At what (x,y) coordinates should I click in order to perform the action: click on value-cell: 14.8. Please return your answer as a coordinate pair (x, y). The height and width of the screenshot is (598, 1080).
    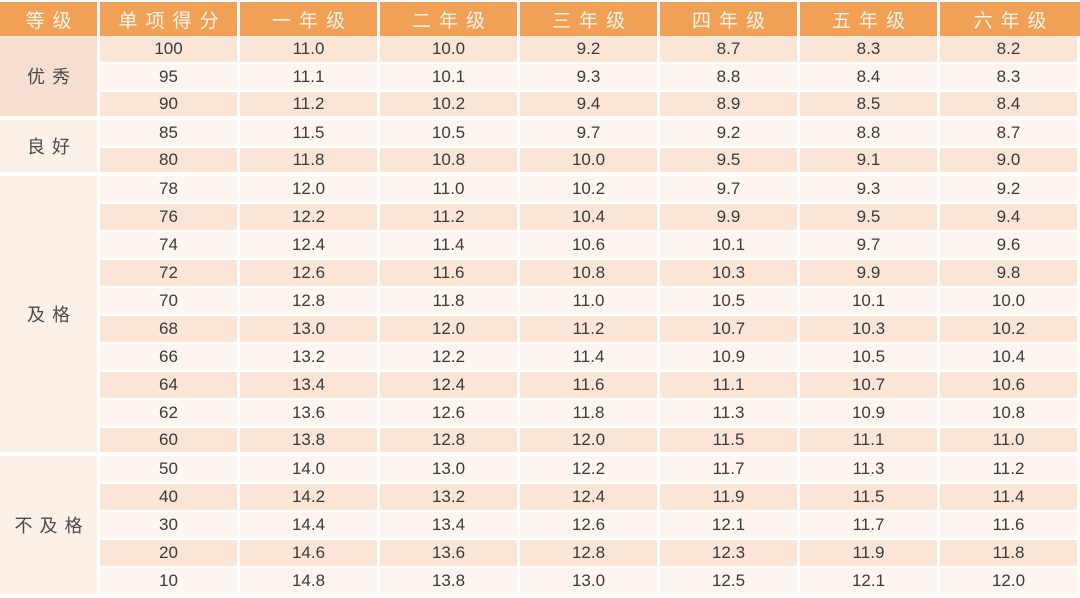
    Looking at the image, I should click on (310, 582).